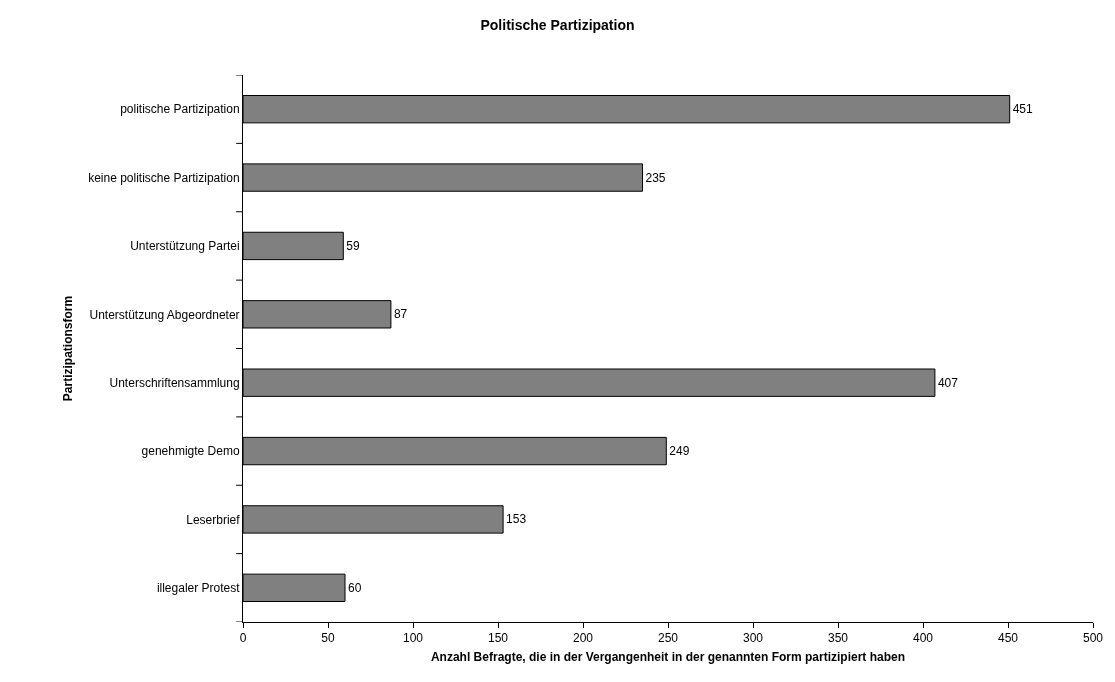 The height and width of the screenshot is (682, 1115). I want to click on chart-title: Politische Partizipation, so click(557, 25).